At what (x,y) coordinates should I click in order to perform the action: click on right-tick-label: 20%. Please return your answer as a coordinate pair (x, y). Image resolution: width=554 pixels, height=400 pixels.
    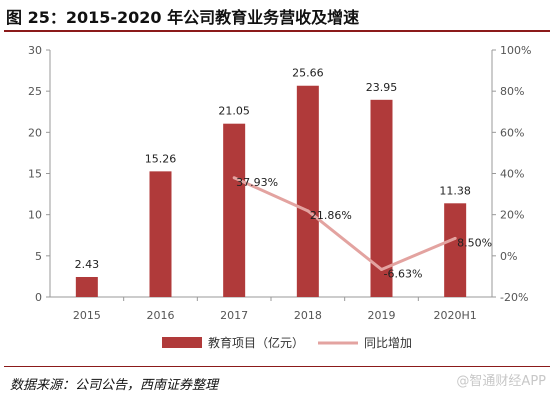
    Looking at the image, I should click on (512, 215).